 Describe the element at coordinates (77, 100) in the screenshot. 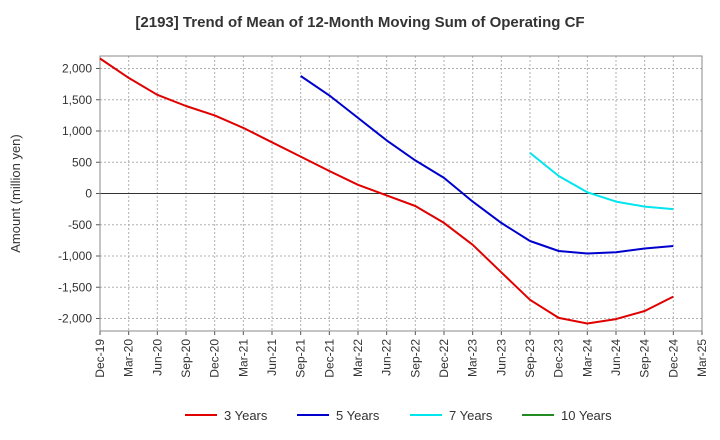

I see `y-tick-label: 1,500` at that location.